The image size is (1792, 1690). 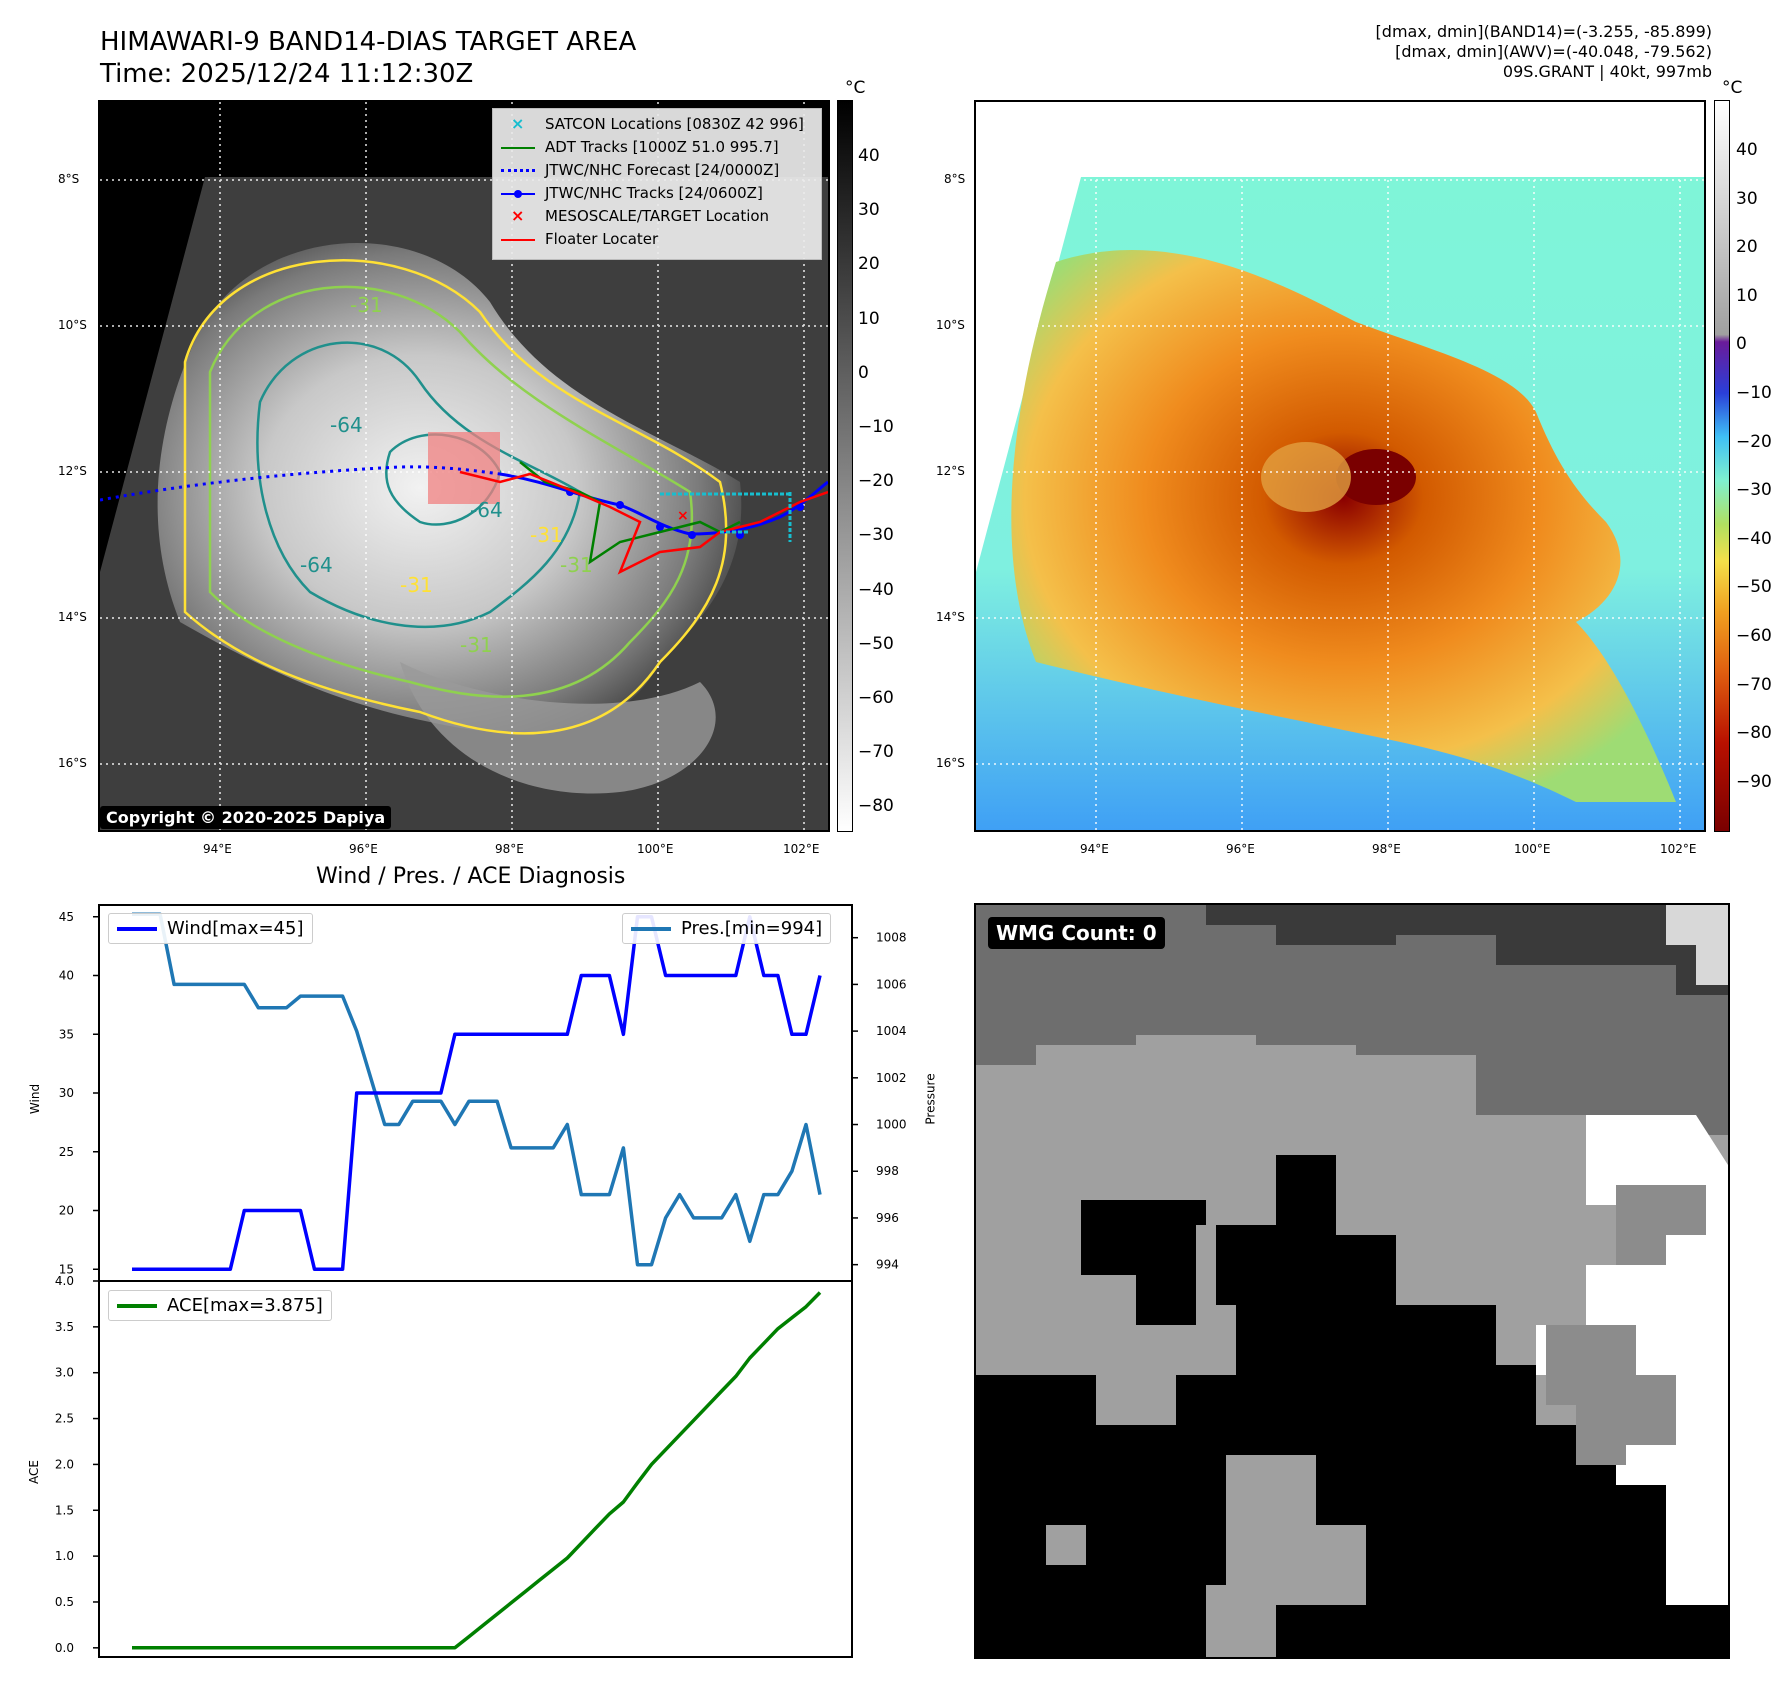 What do you see at coordinates (876, 643) in the screenshot?
I see `gray-colorbar-tick: −50` at bounding box center [876, 643].